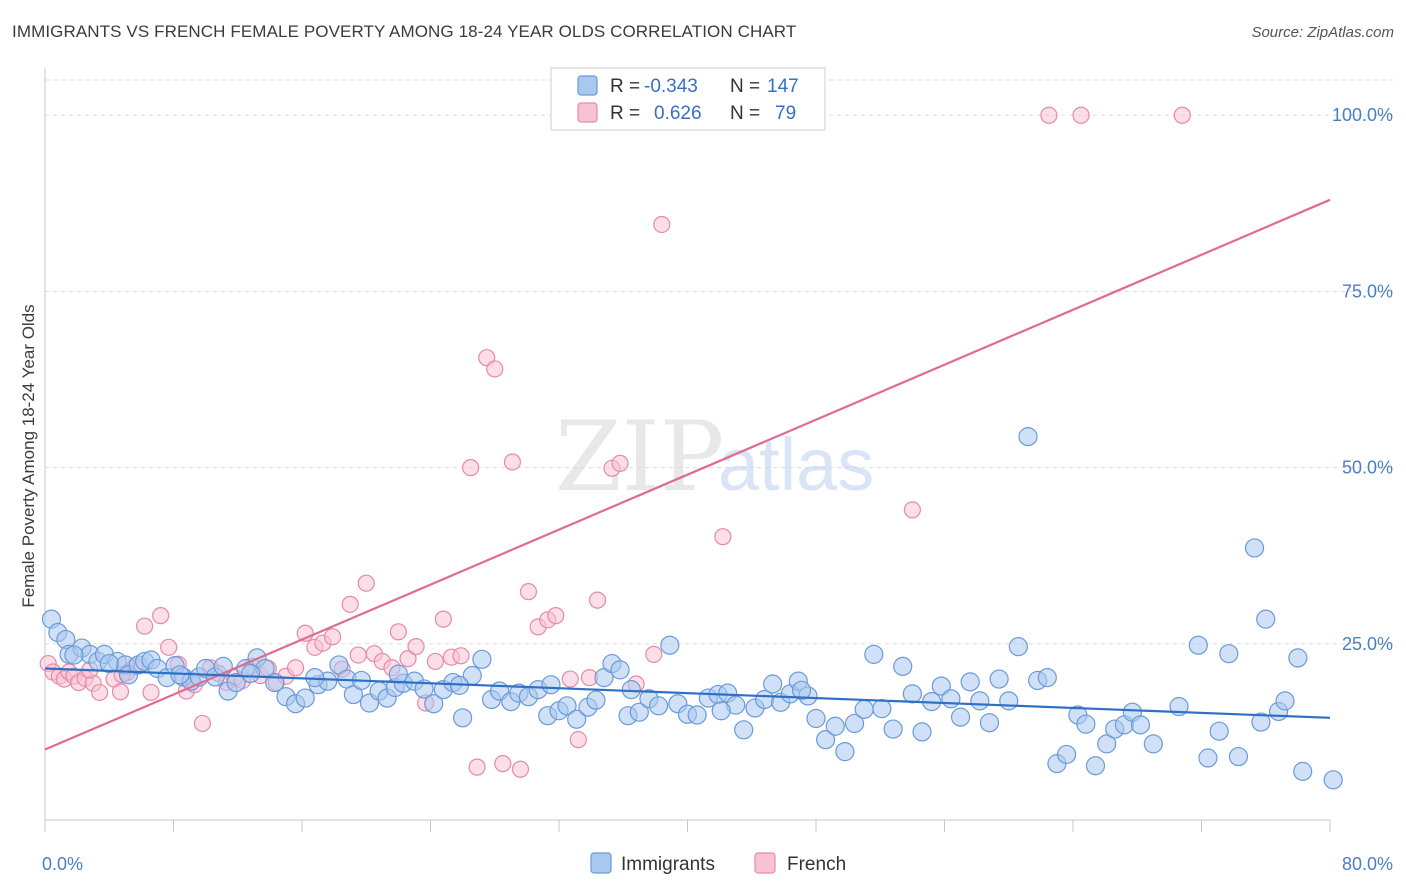  What do you see at coordinates (783, 86) in the screenshot?
I see `legend-n-value: 147` at bounding box center [783, 86].